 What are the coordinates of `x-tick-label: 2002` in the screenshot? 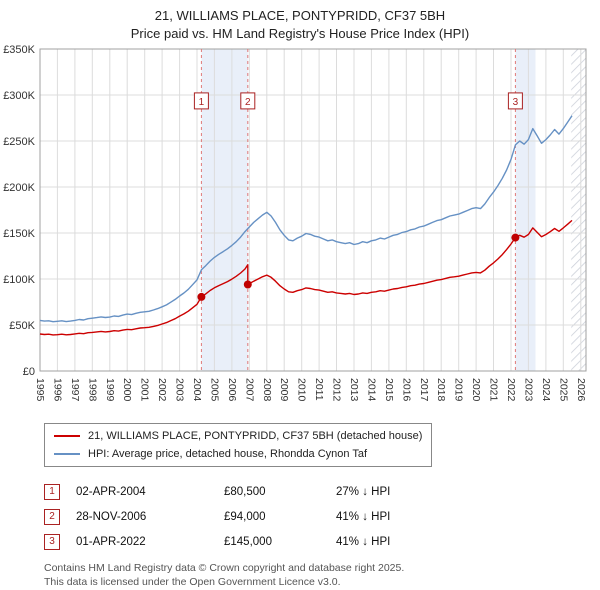 It's located at (162, 390).